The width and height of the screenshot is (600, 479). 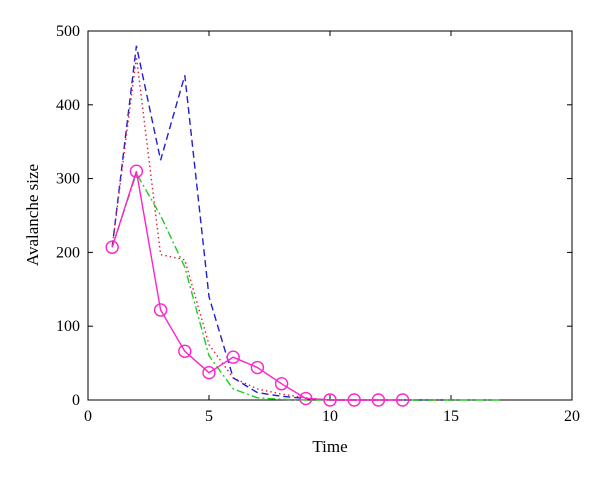 I want to click on x-tick-label: 10, so click(x=330, y=416).